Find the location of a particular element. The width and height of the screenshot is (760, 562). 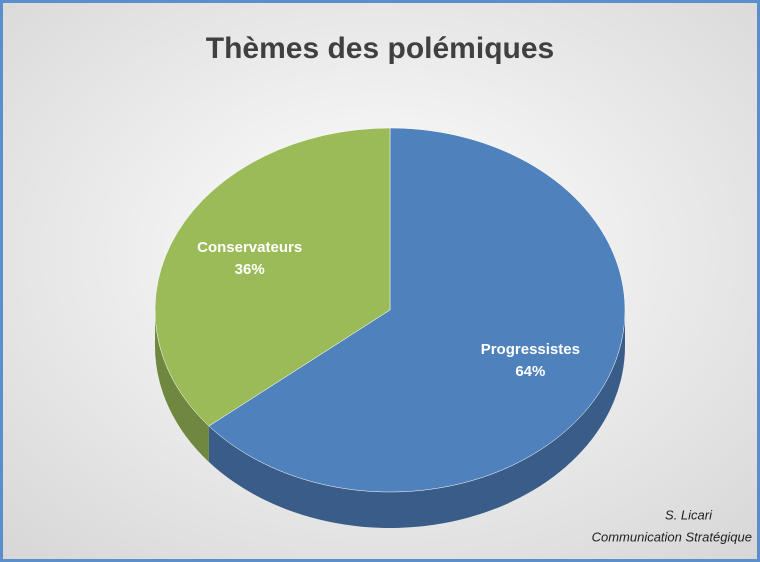

chart-title: Thèmes des polémiques is located at coordinates (380, 48).